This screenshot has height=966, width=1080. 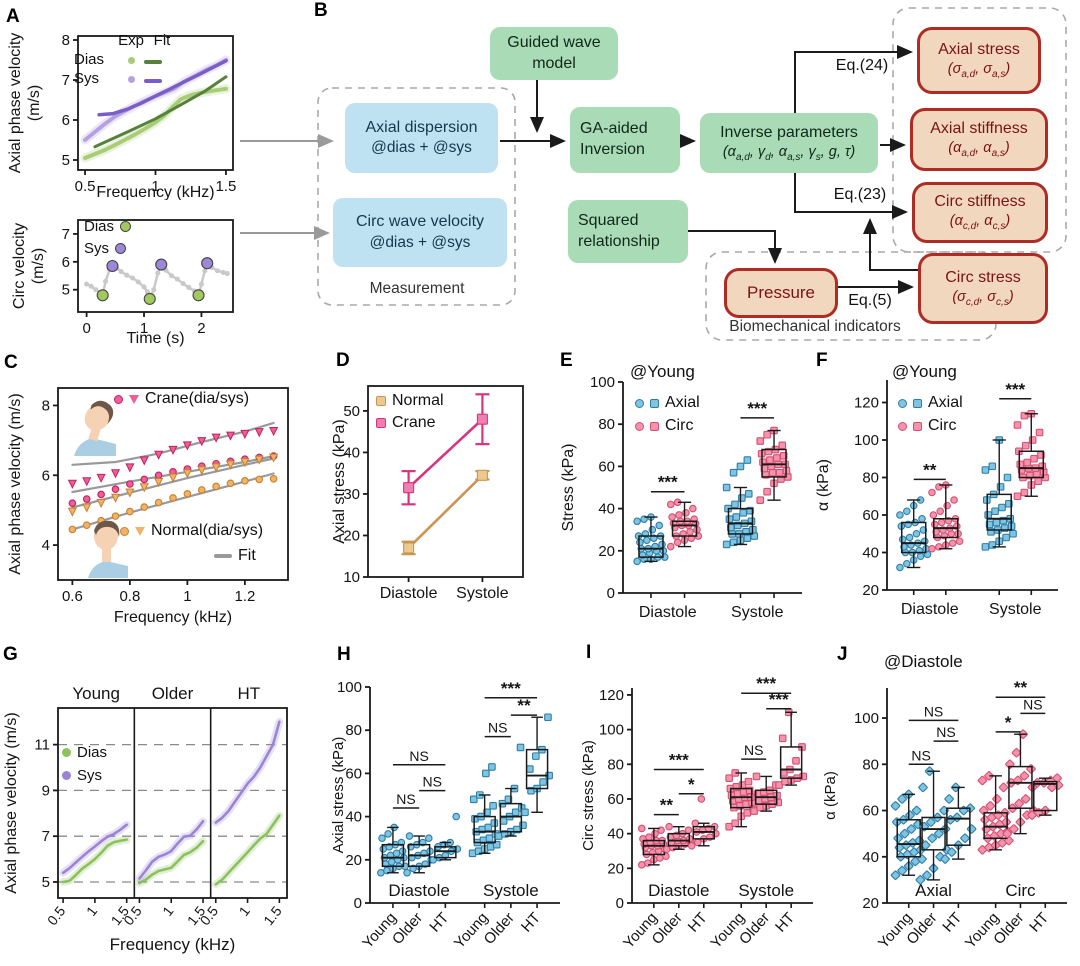 What do you see at coordinates (860, 194) in the screenshot?
I see `eq23-label: Eq.(23)` at bounding box center [860, 194].